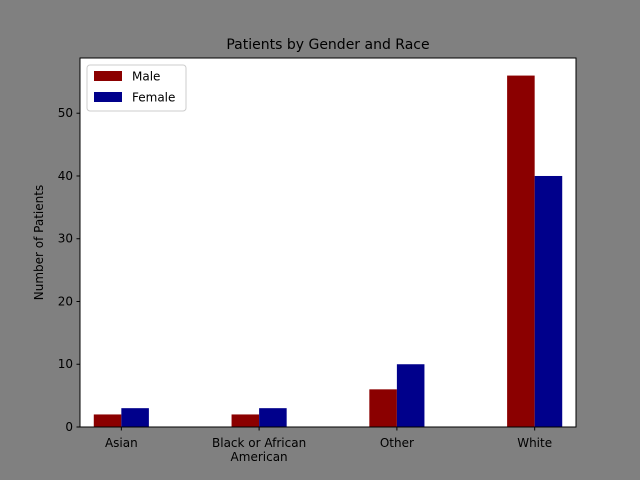 The width and height of the screenshot is (640, 480). I want to click on x-tick-label: Asian, so click(121, 443).